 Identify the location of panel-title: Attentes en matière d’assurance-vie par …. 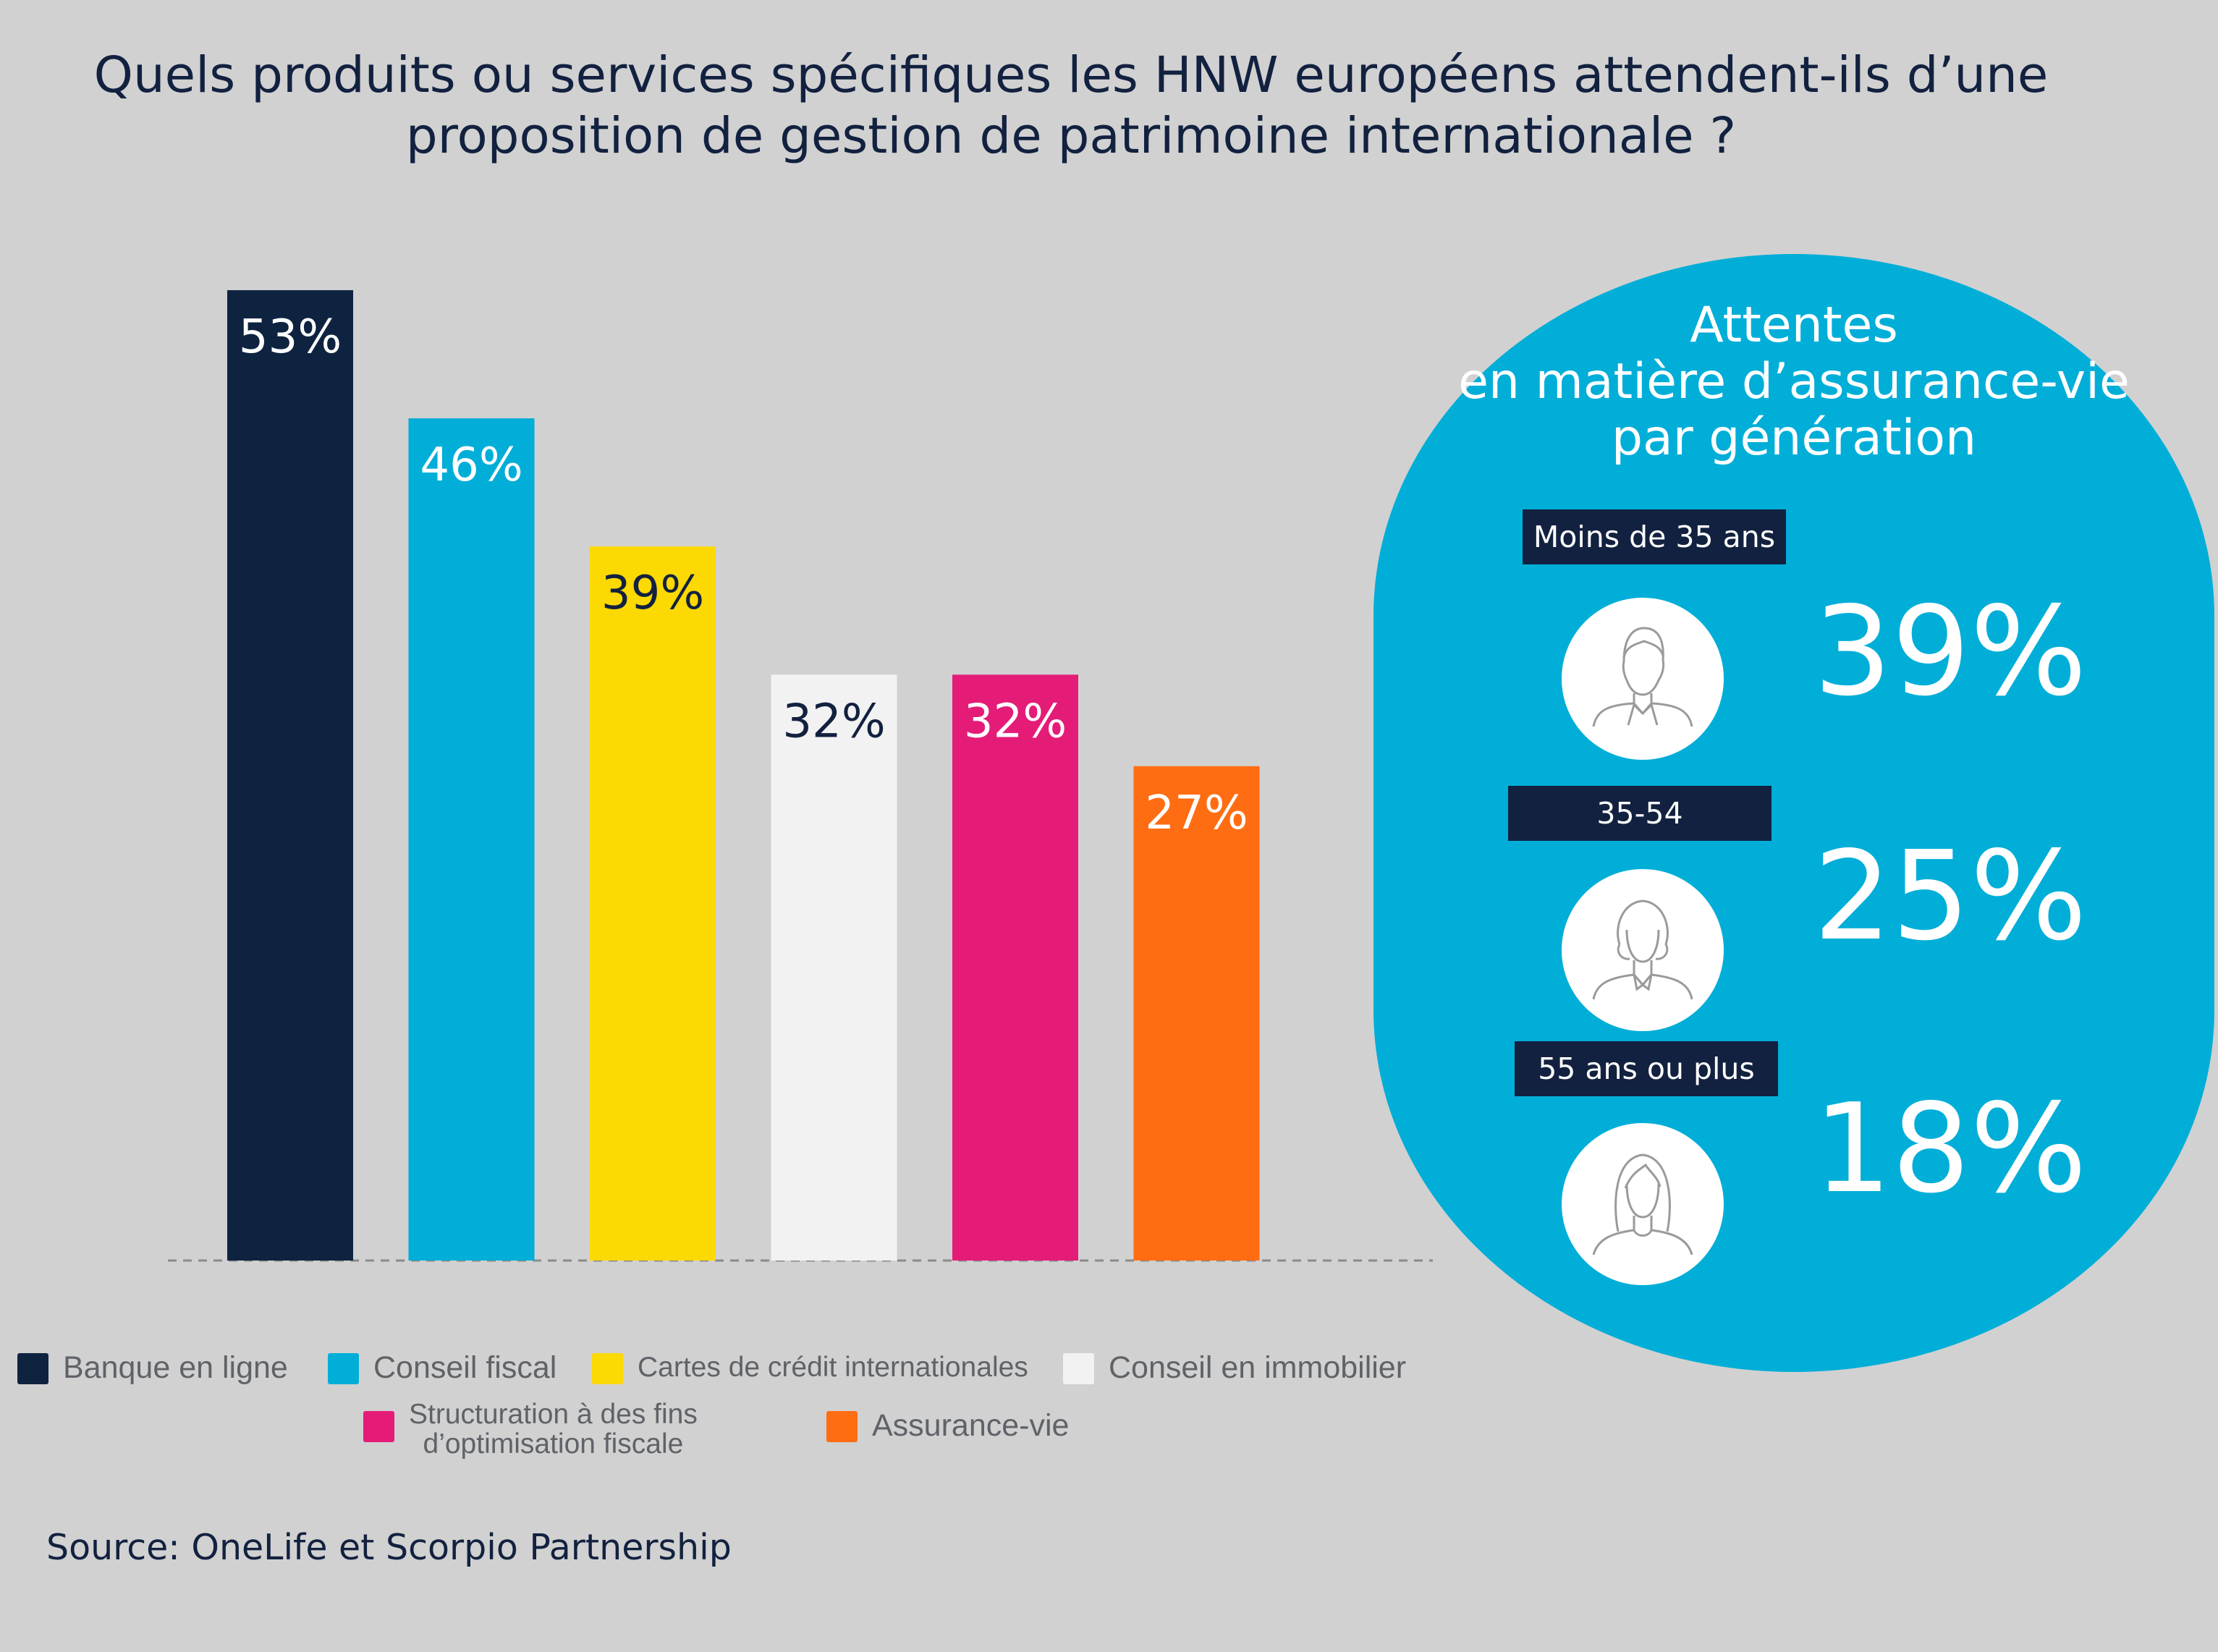
(1793, 382).